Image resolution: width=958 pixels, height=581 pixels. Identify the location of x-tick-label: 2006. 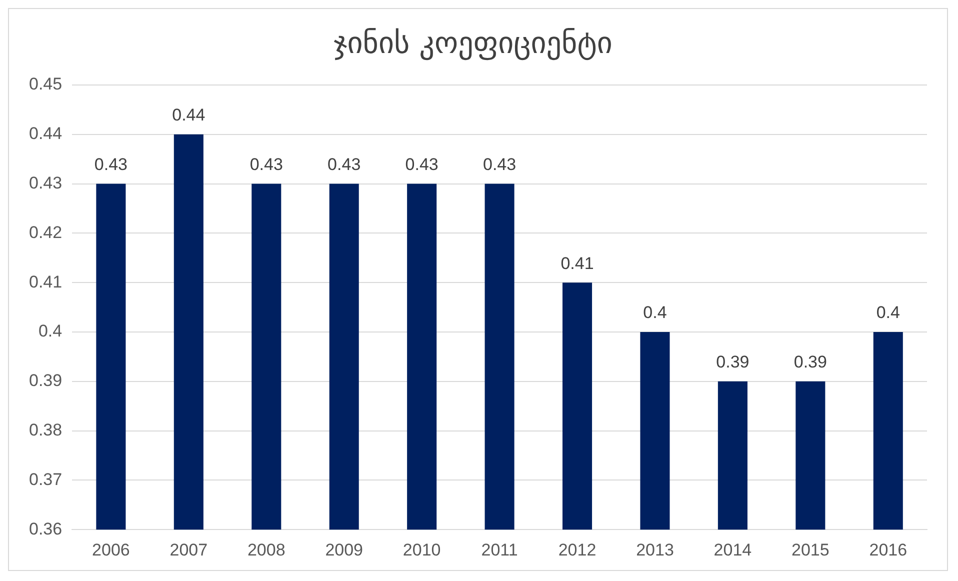
(111, 550).